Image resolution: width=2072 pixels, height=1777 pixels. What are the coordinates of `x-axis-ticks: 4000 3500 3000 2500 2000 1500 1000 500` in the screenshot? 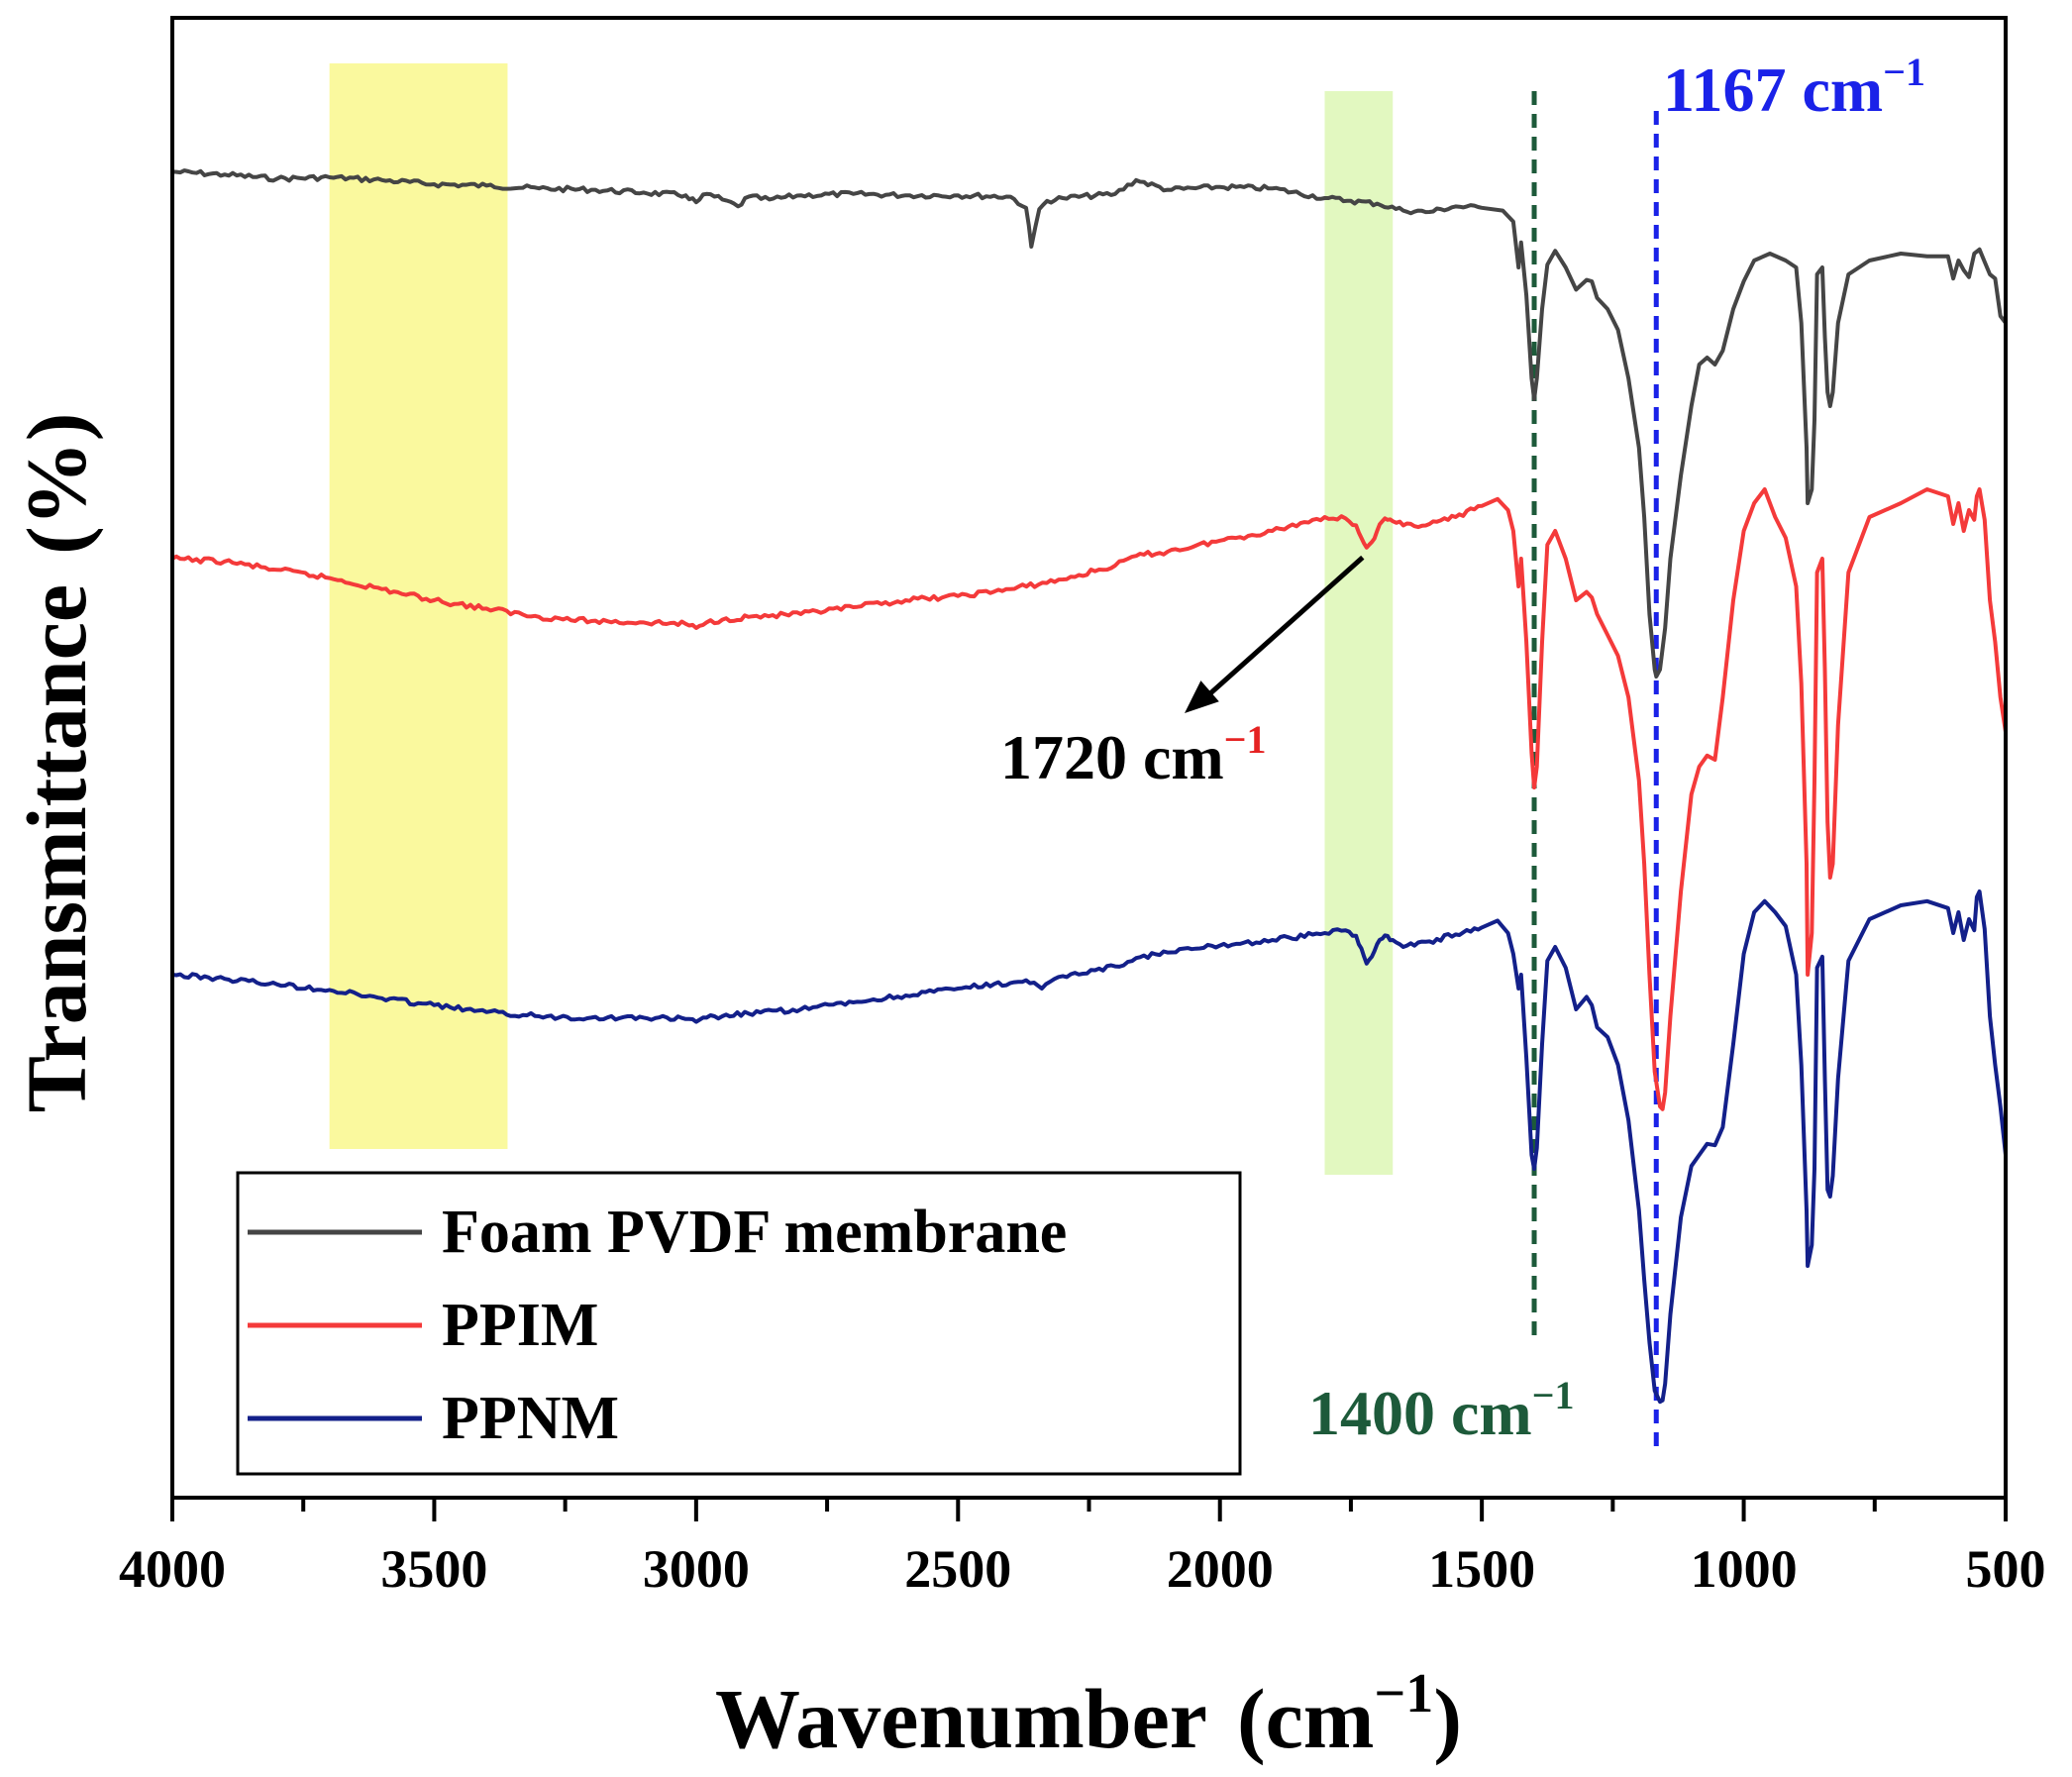 It's located at (1082, 1549).